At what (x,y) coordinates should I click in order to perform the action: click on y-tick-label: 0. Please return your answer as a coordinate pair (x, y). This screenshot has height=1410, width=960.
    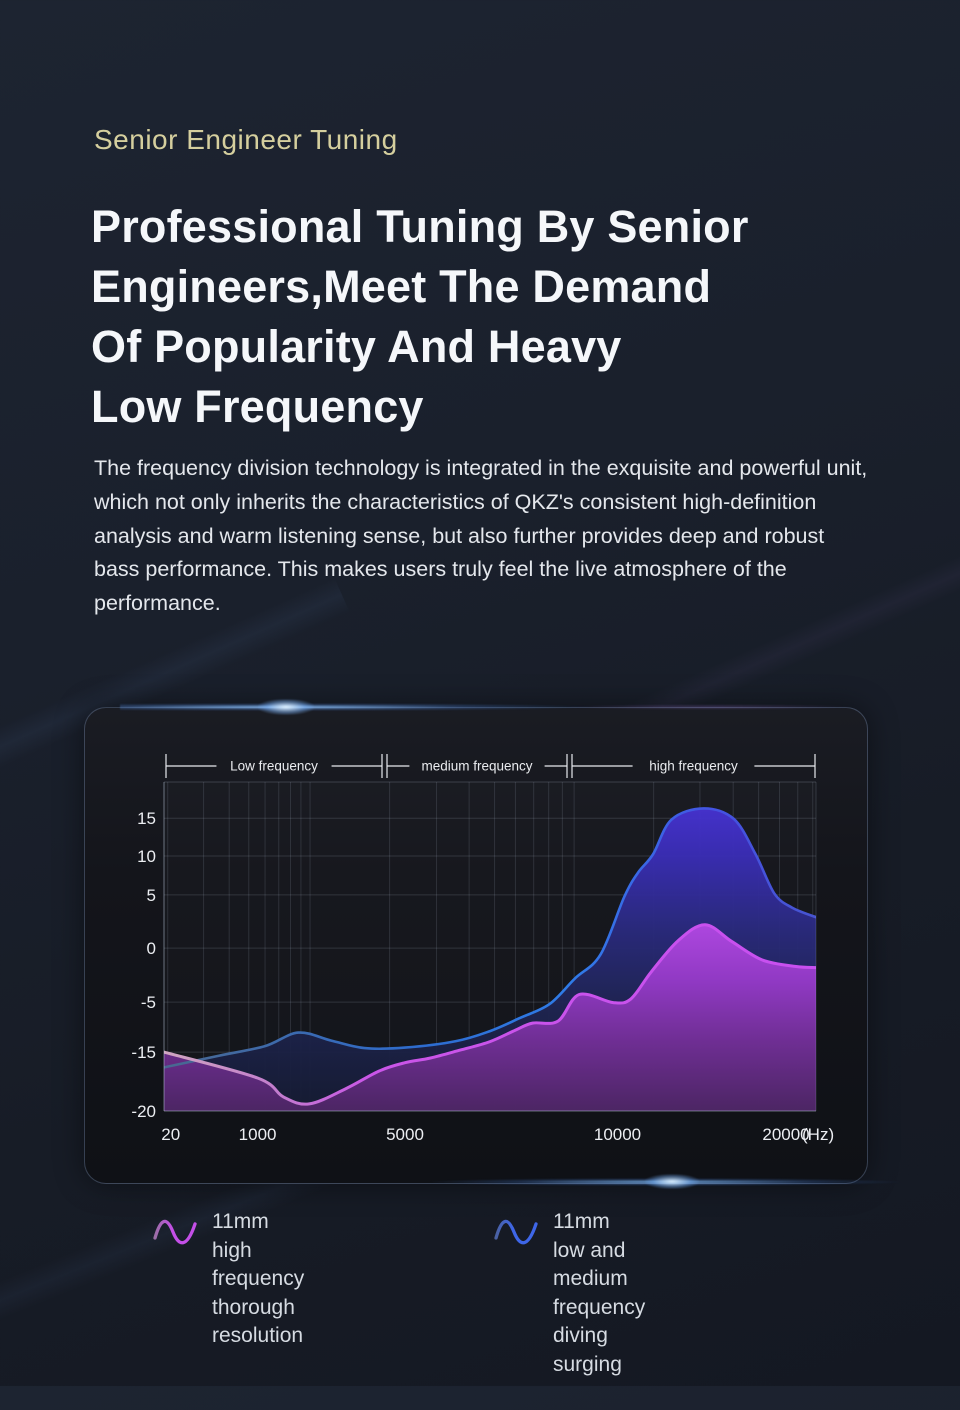
    Looking at the image, I should click on (151, 948).